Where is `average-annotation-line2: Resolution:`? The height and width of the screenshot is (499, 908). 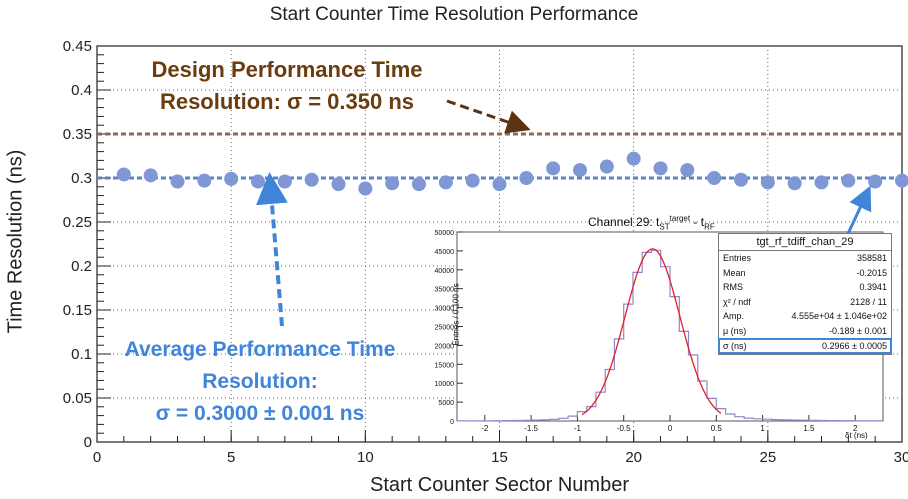
average-annotation-line2: Resolution: is located at coordinates (260, 381).